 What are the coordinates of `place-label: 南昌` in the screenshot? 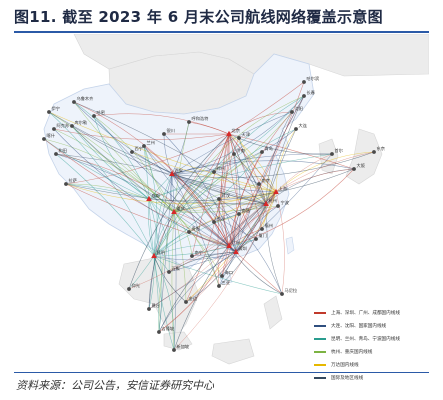 It's located at (246, 210).